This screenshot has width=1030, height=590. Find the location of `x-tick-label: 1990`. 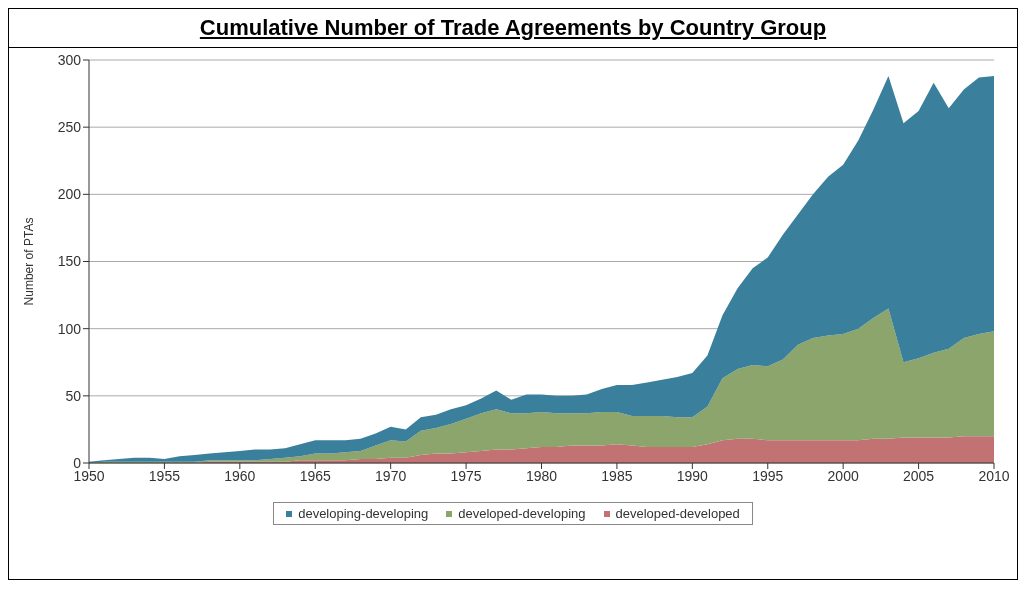

x-tick-label: 1990 is located at coordinates (692, 475).